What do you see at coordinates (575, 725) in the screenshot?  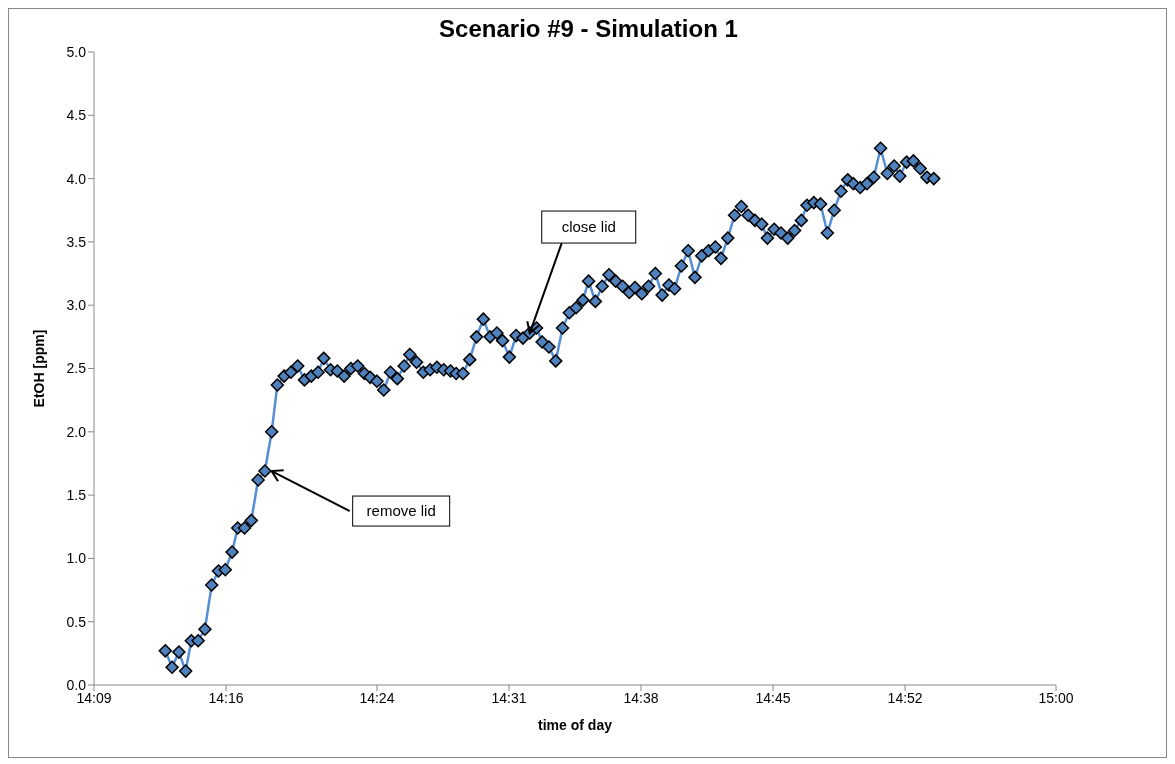 I see `x-axis-title: time of day` at bounding box center [575, 725].